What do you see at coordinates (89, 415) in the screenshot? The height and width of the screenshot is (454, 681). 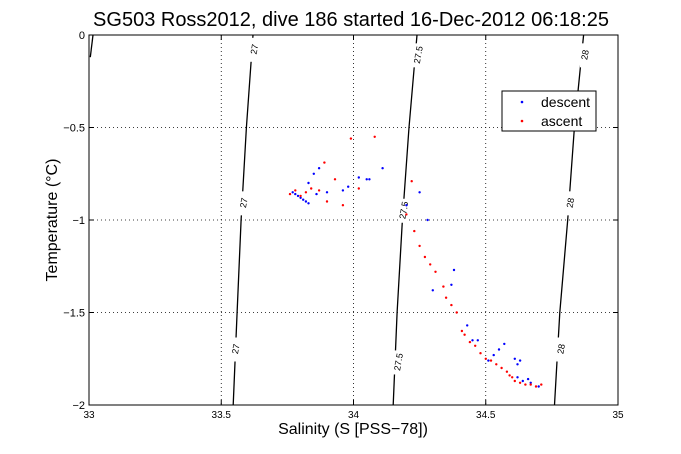 I see `x-tick-label: 33` at bounding box center [89, 415].